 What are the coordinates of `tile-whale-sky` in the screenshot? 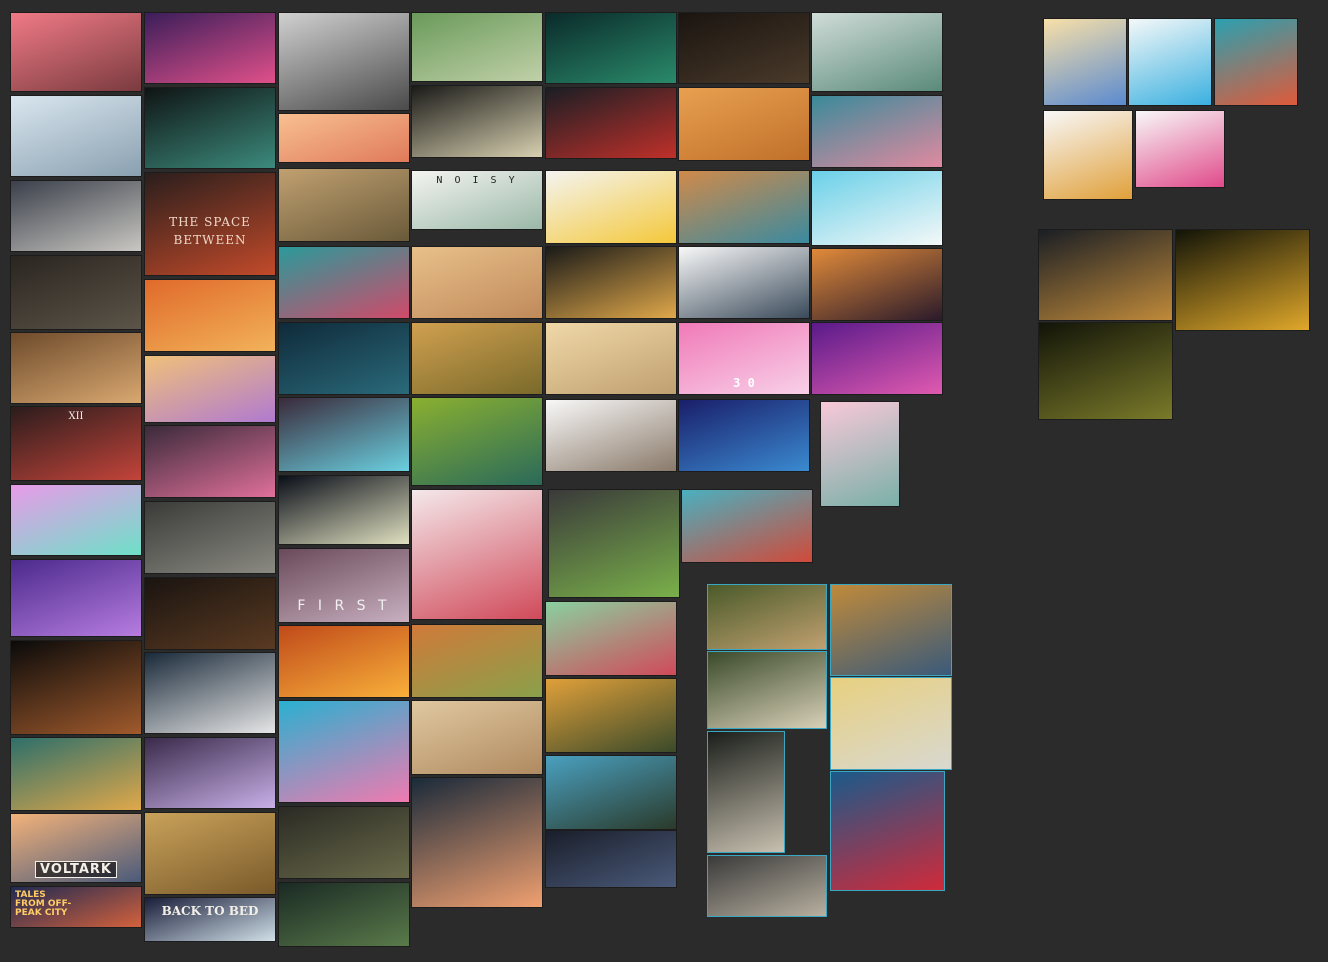 It's located at (877, 208).